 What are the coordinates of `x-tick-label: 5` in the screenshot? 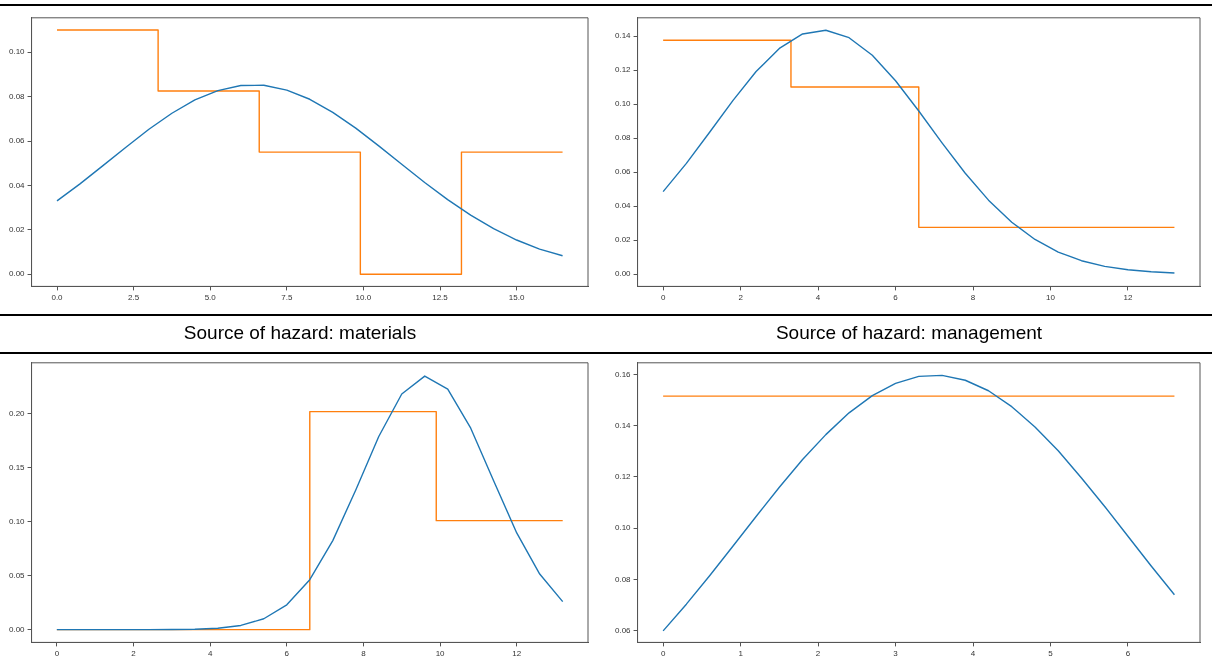 It's located at (1051, 654).